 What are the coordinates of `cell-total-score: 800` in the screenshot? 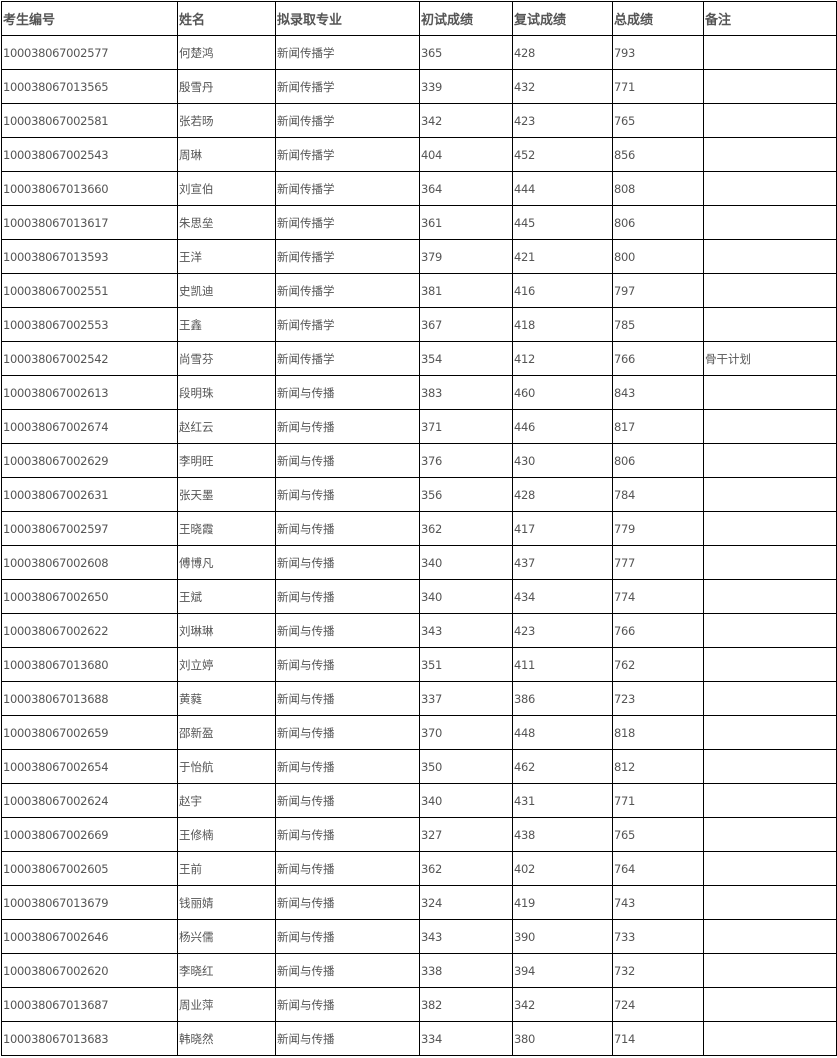 It's located at (658, 256).